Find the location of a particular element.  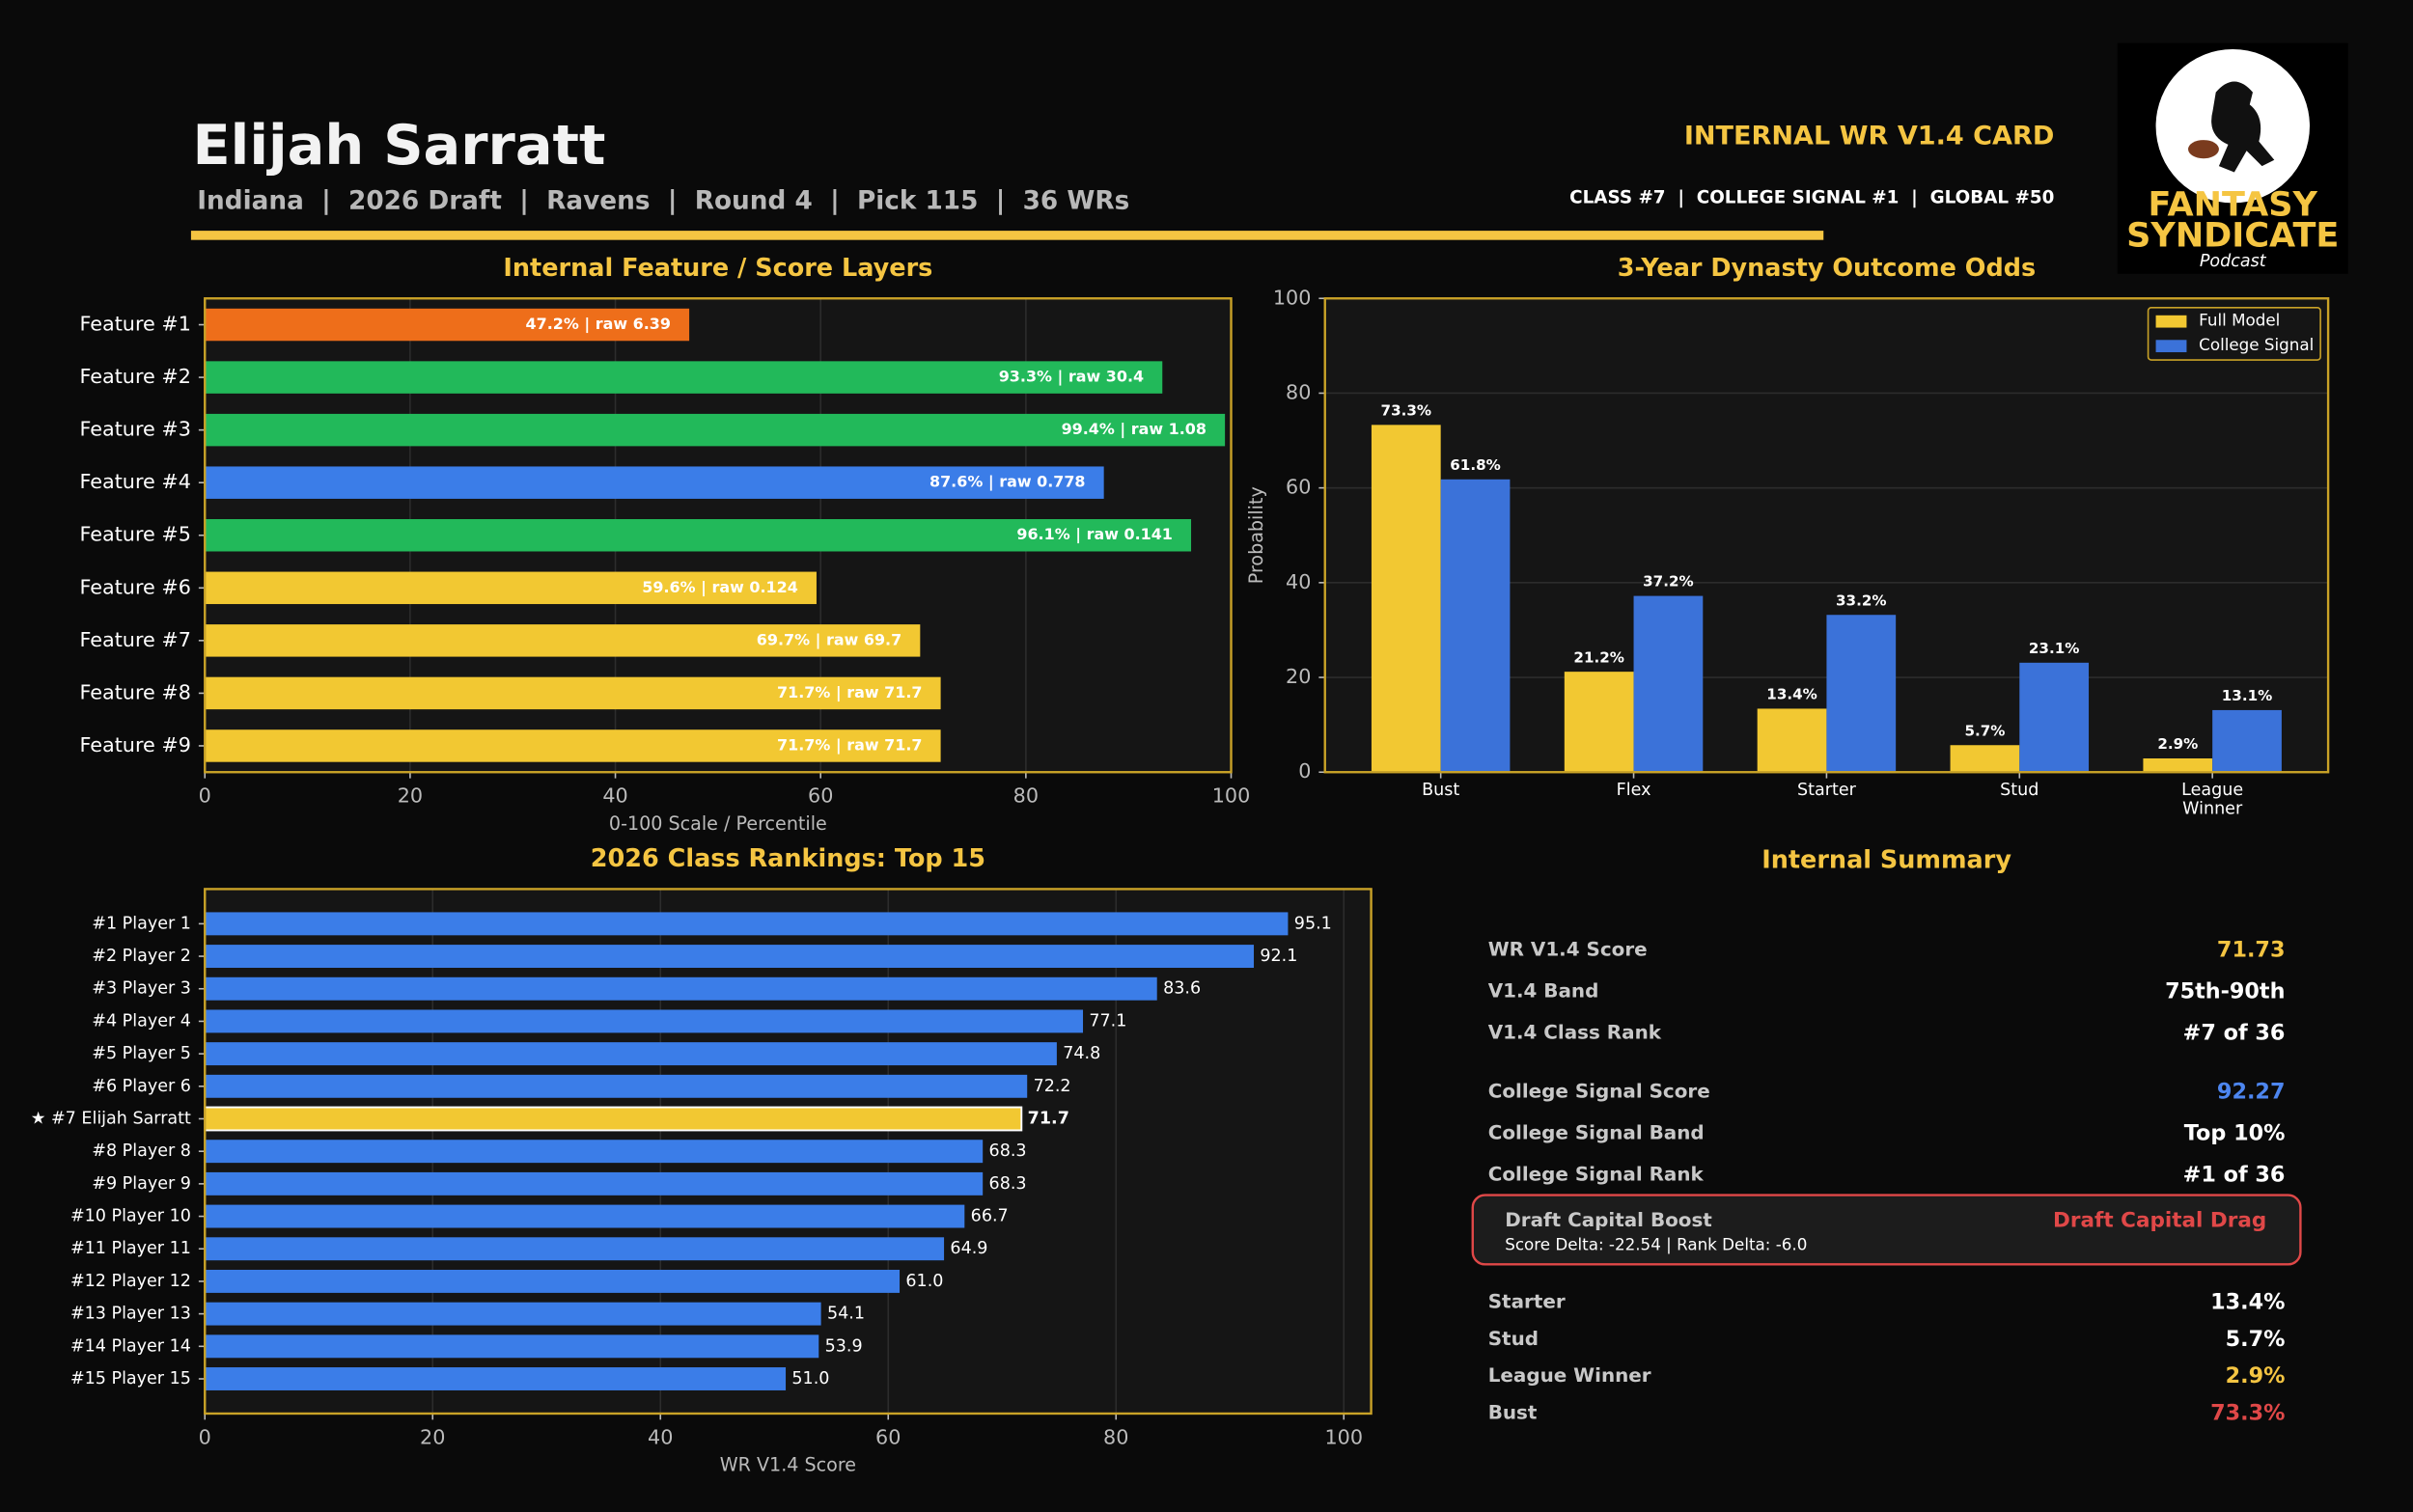

value-label: 53.9 is located at coordinates (844, 1346).